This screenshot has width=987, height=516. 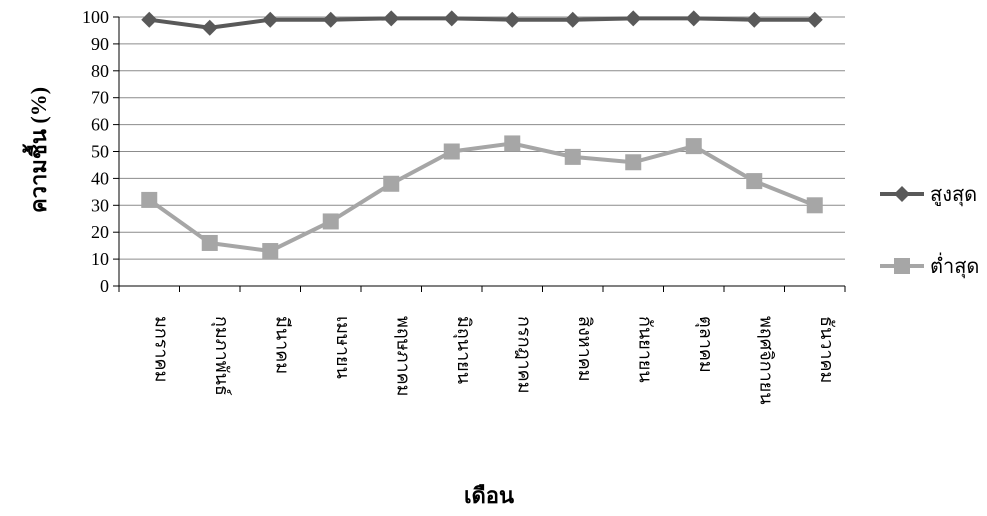 I want to click on y-tick-label: 30, so click(x=100, y=205).